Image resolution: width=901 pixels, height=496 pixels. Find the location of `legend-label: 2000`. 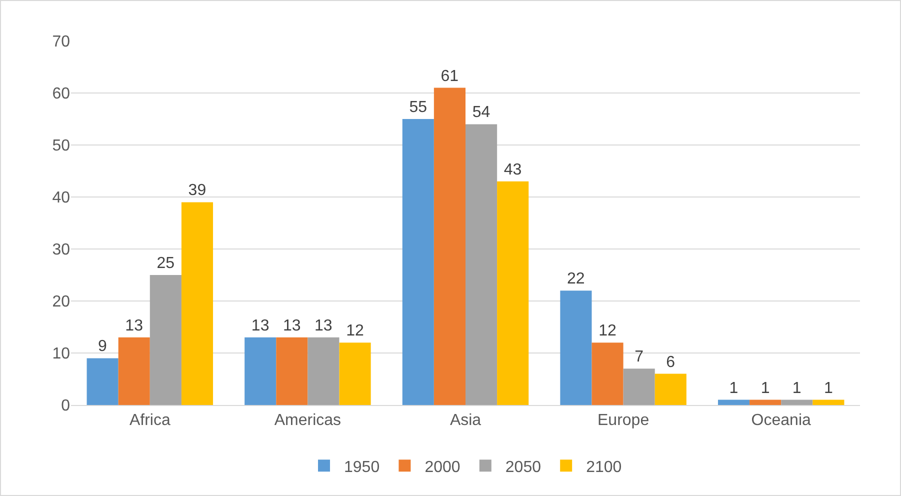

legend-label: 2000 is located at coordinates (442, 467).